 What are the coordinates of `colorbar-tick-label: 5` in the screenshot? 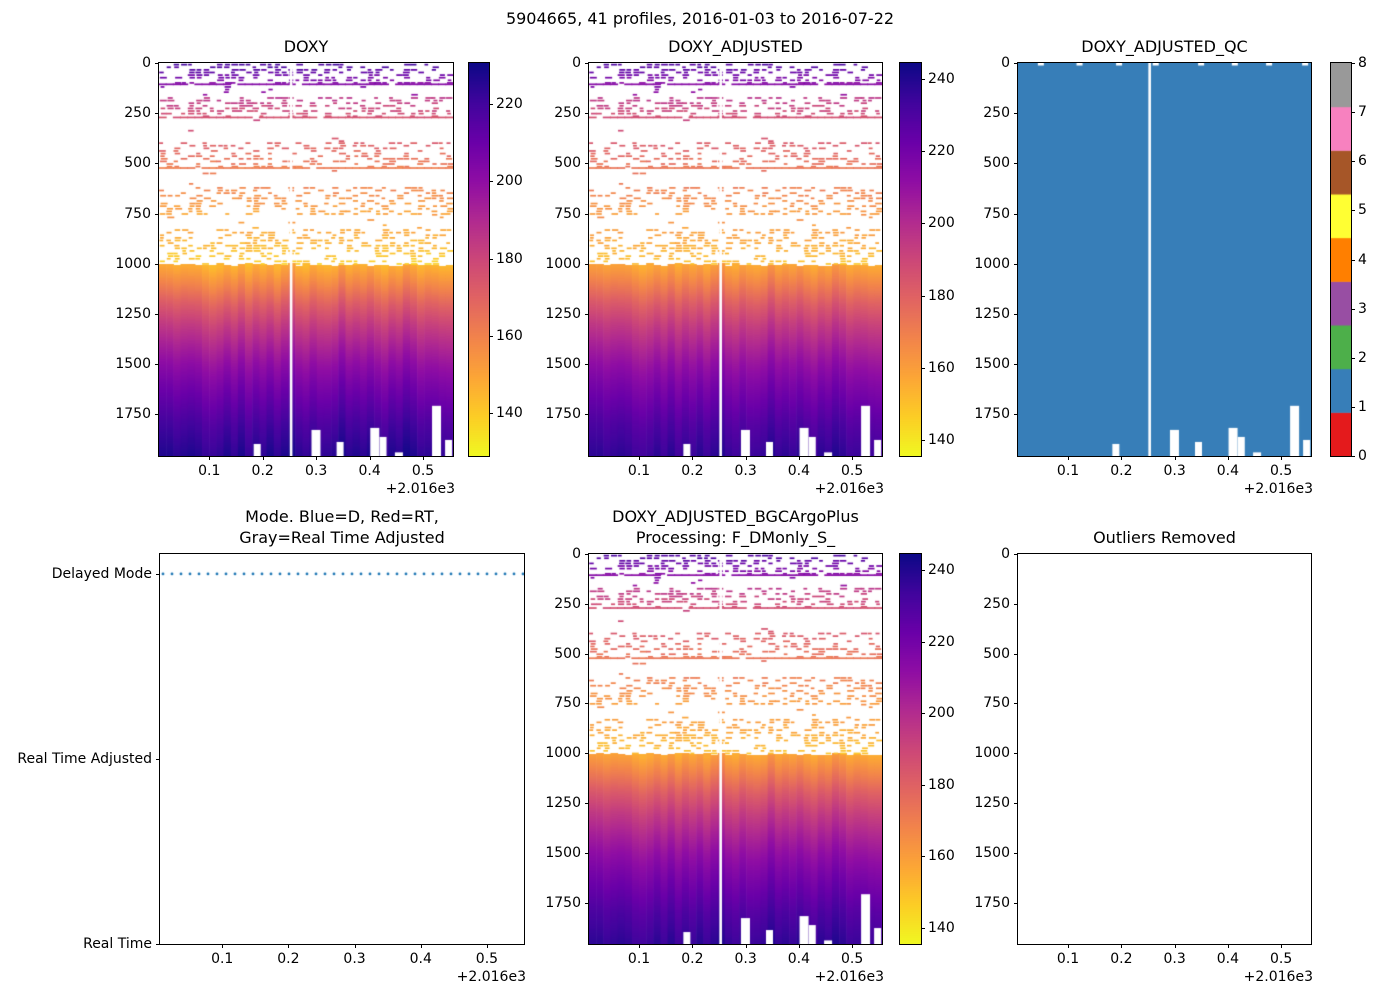 It's located at (1362, 210).